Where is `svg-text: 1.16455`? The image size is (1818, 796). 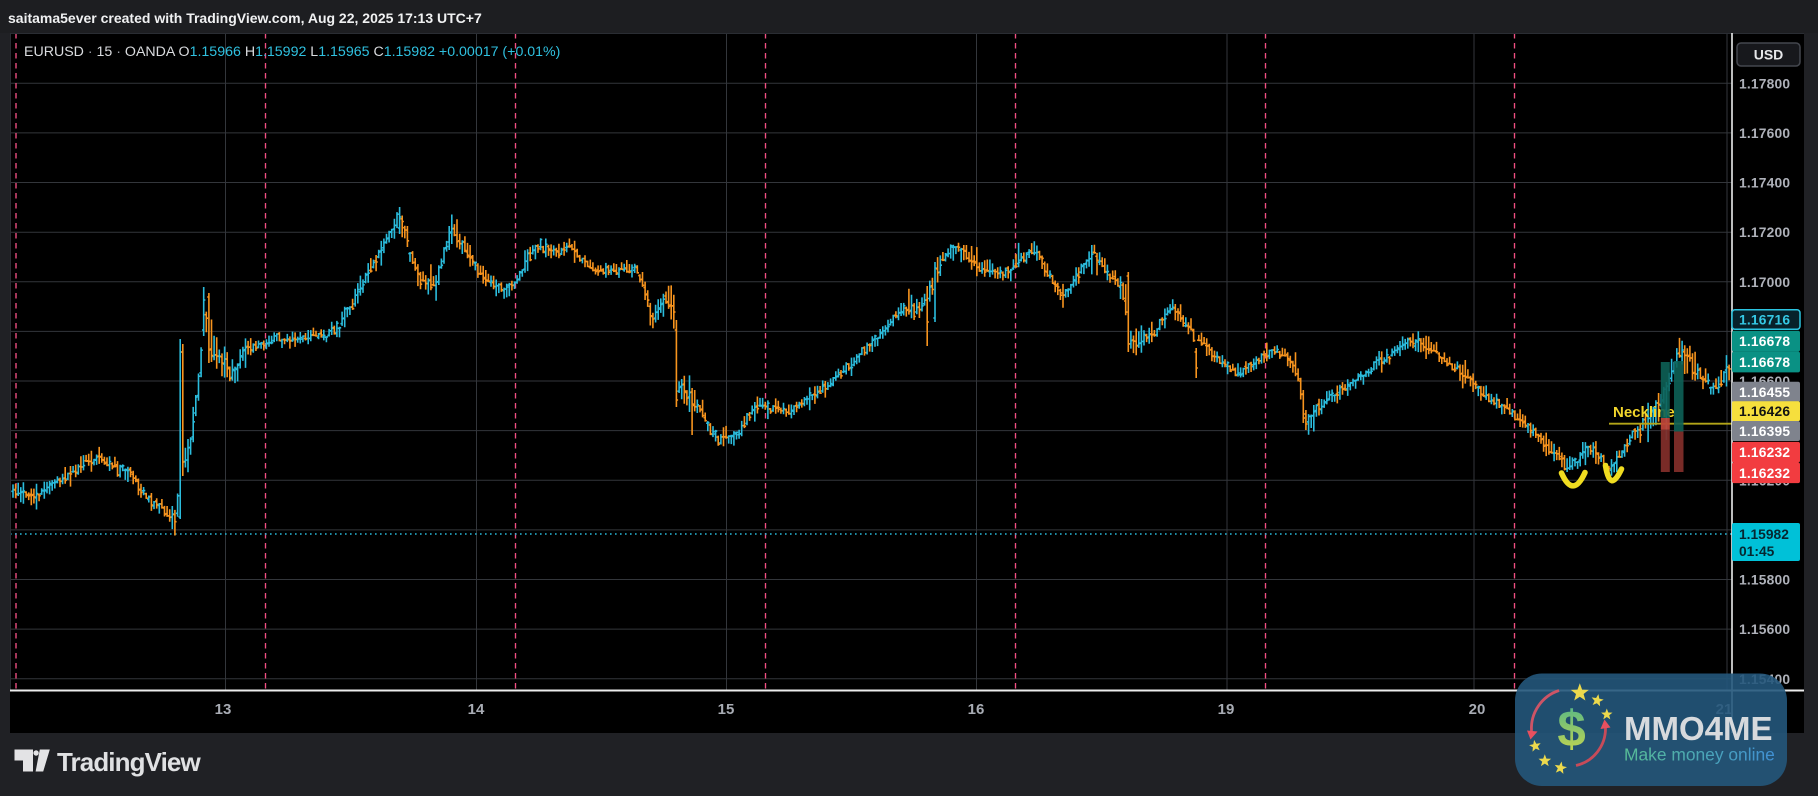 svg-text: 1.16455 is located at coordinates (1764, 392).